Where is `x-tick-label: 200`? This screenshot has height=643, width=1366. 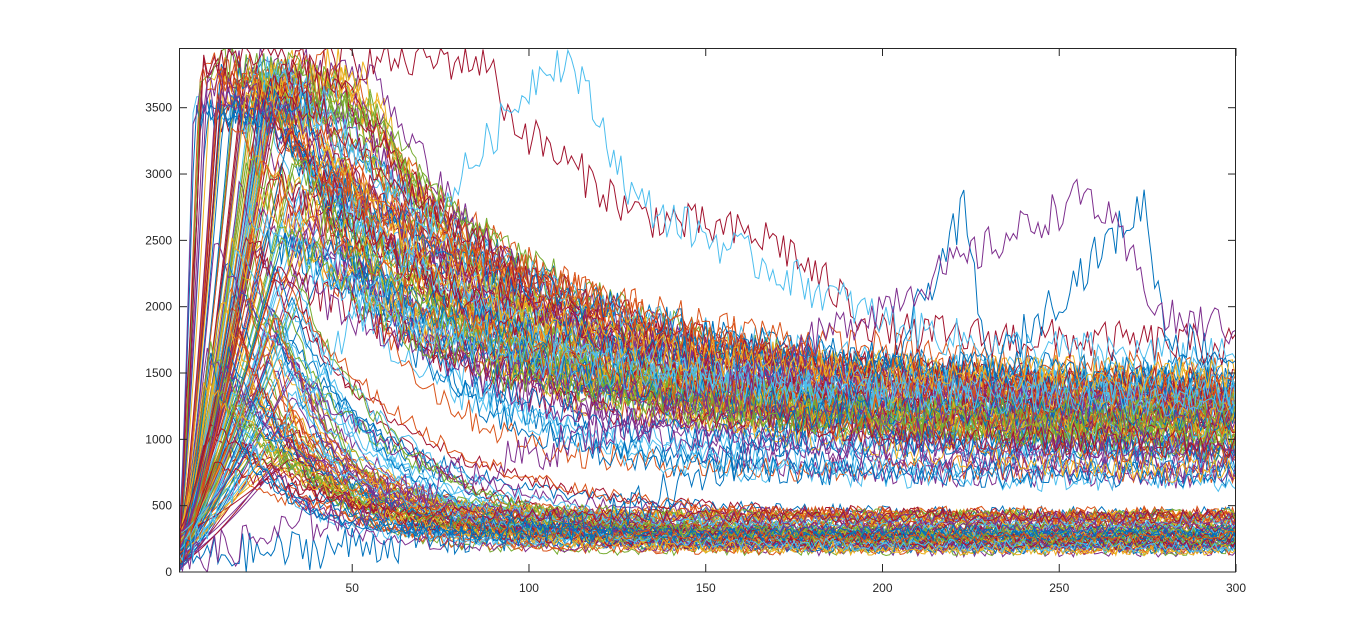 x-tick-label: 200 is located at coordinates (882, 588).